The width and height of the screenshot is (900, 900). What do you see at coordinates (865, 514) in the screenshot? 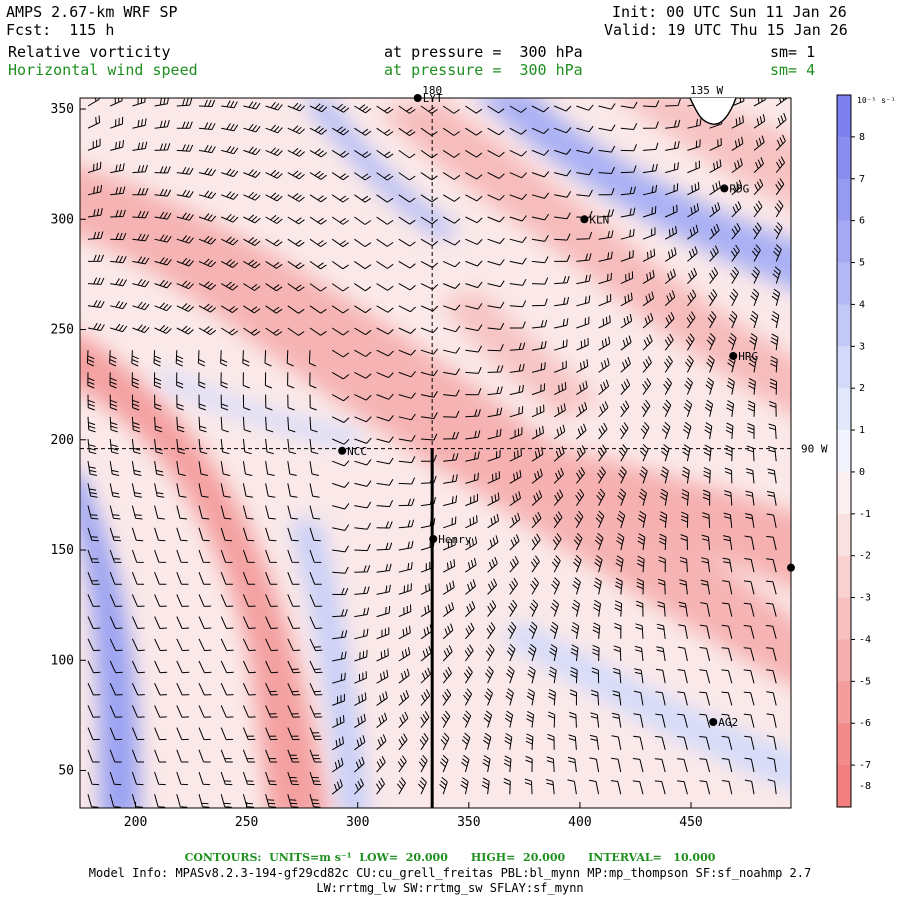
I see `colorbar-label: -1` at bounding box center [865, 514].